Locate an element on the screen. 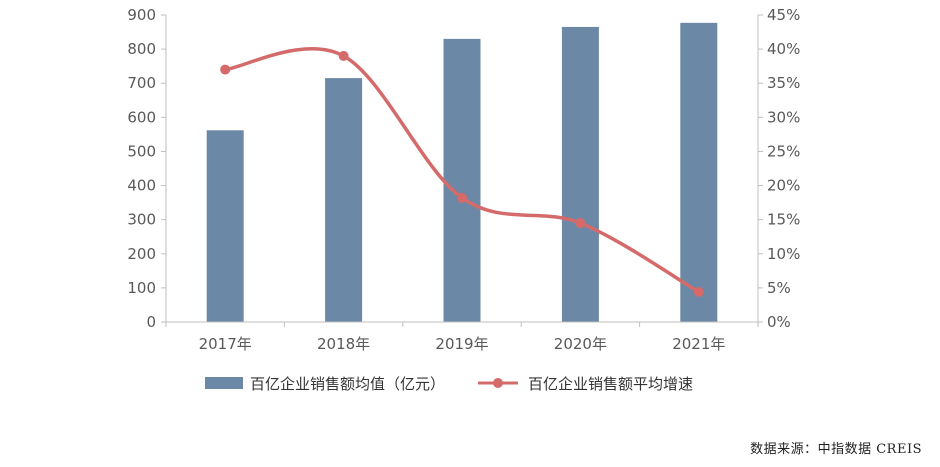 The image size is (940, 467). right-tick-label: 15% is located at coordinates (783, 220).